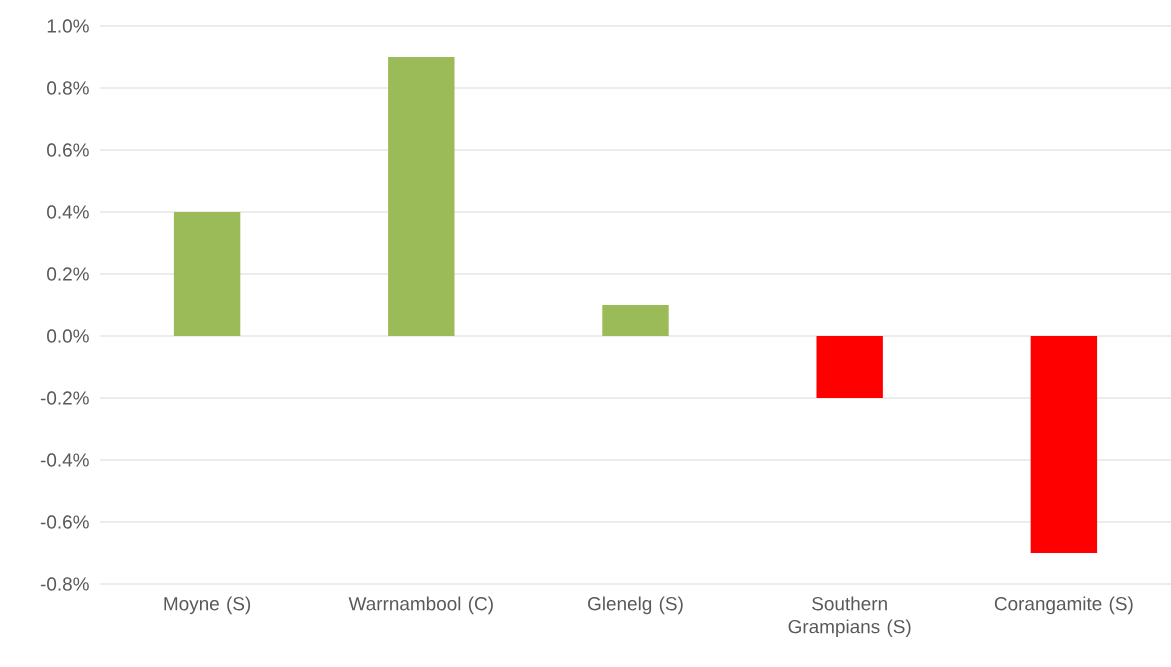 This screenshot has height=667, width=1171. I want to click on x-tick-label: Corangamite (S), so click(1063, 605).